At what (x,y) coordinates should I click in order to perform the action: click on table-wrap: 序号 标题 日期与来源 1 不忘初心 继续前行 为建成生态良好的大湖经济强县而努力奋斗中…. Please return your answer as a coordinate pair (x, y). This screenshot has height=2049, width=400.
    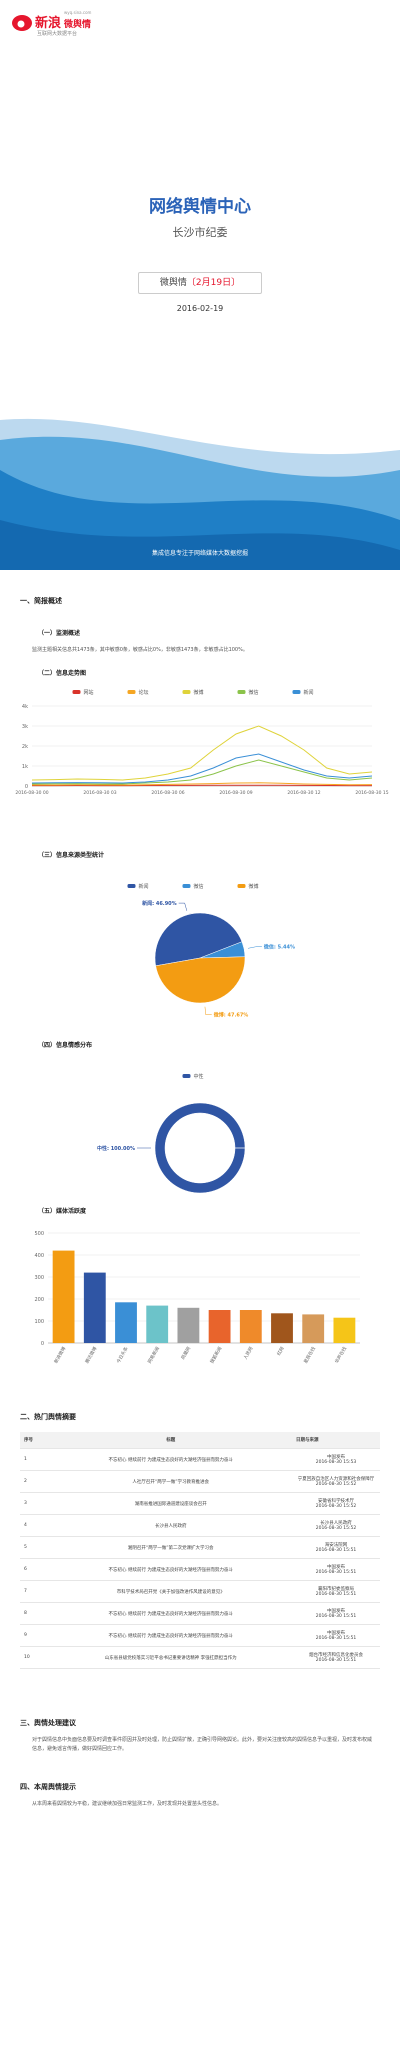
    Looking at the image, I should click on (200, 1550).